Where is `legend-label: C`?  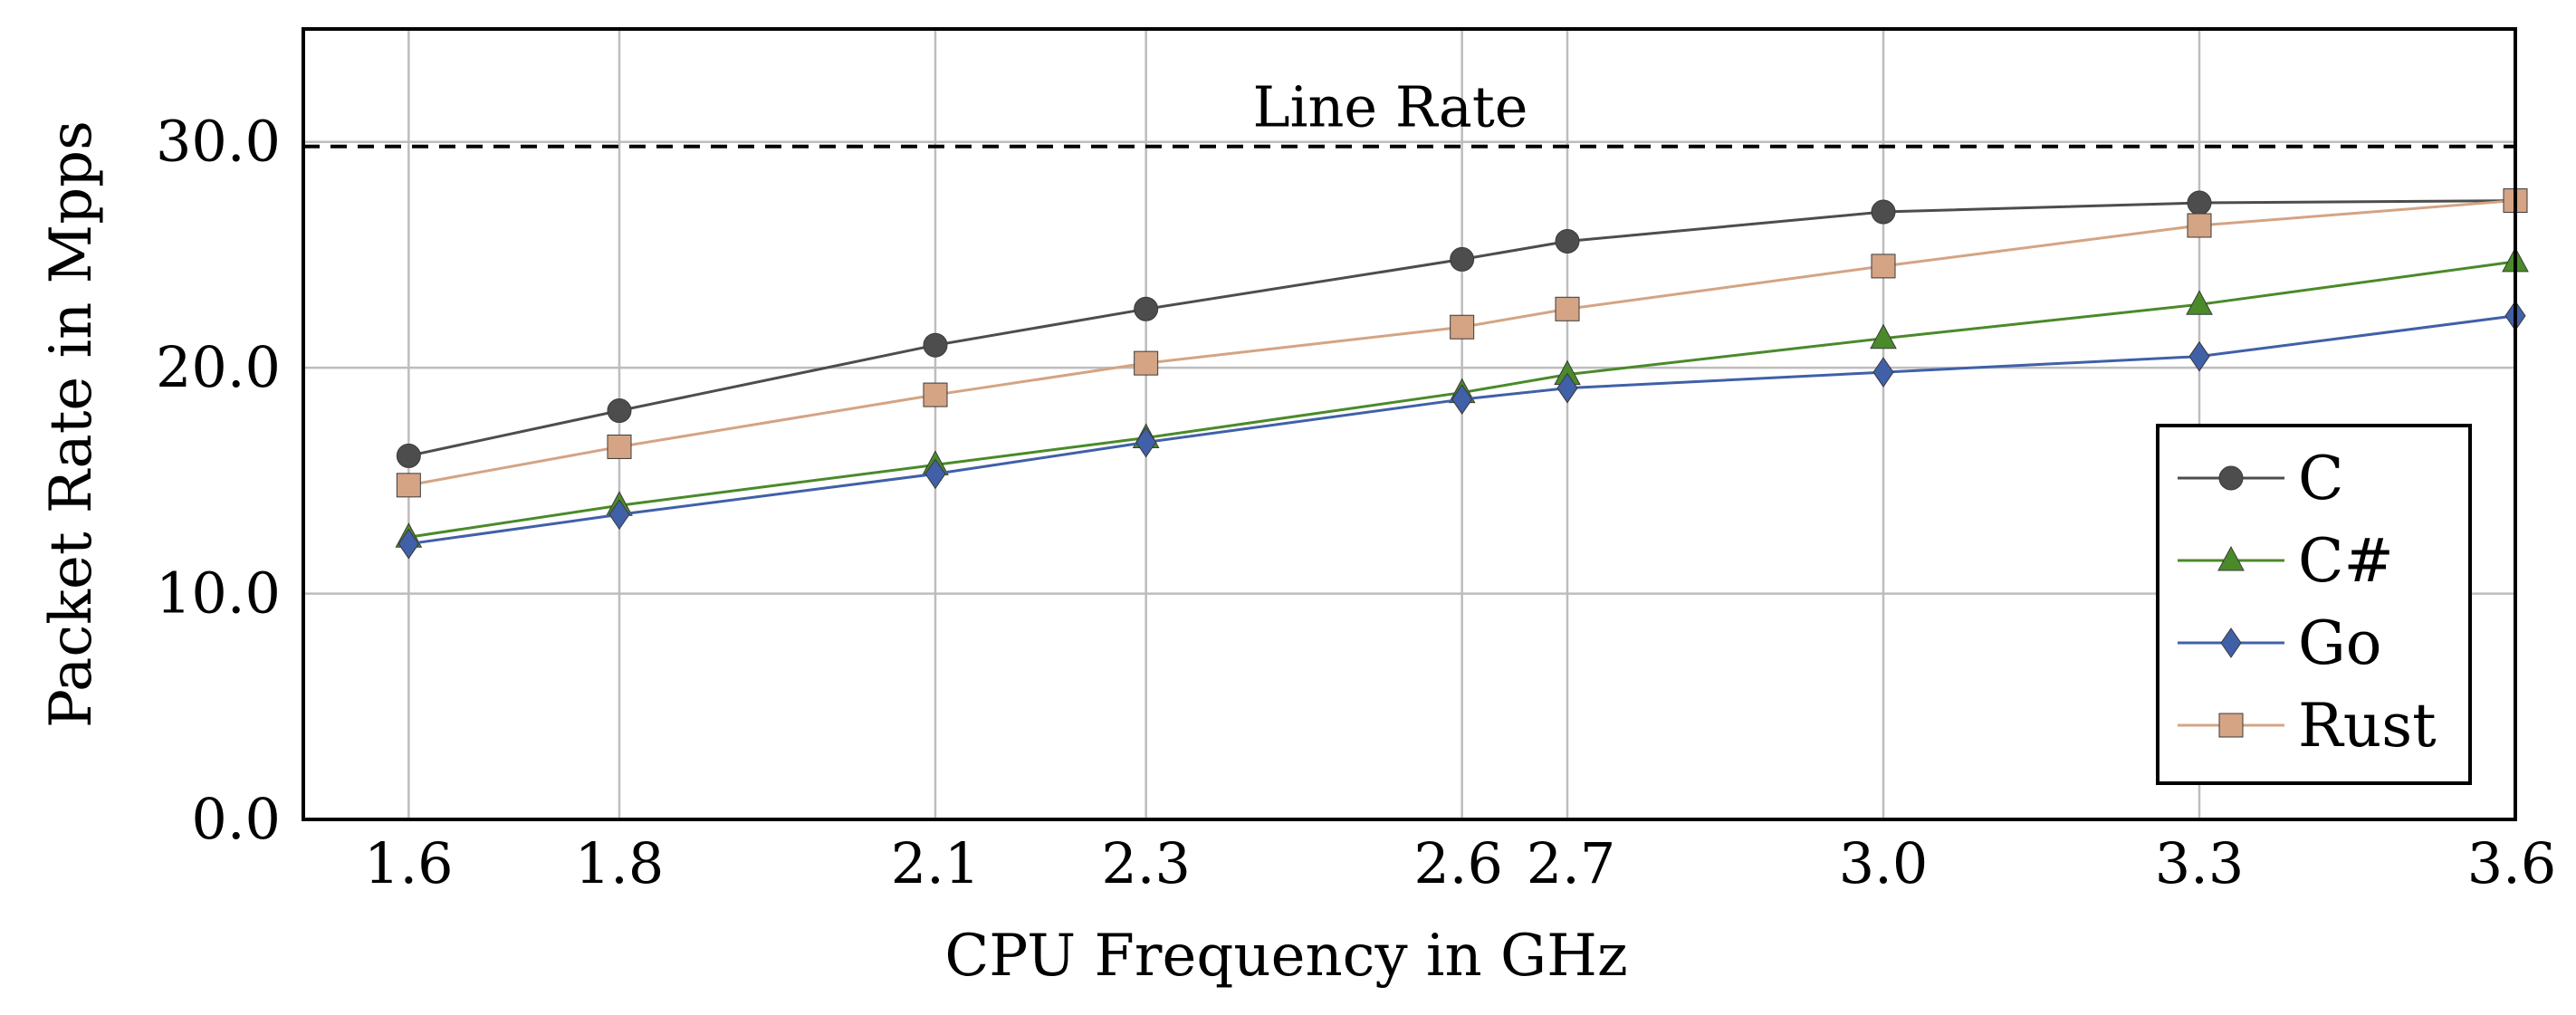
legend-label: C is located at coordinates (2321, 479).